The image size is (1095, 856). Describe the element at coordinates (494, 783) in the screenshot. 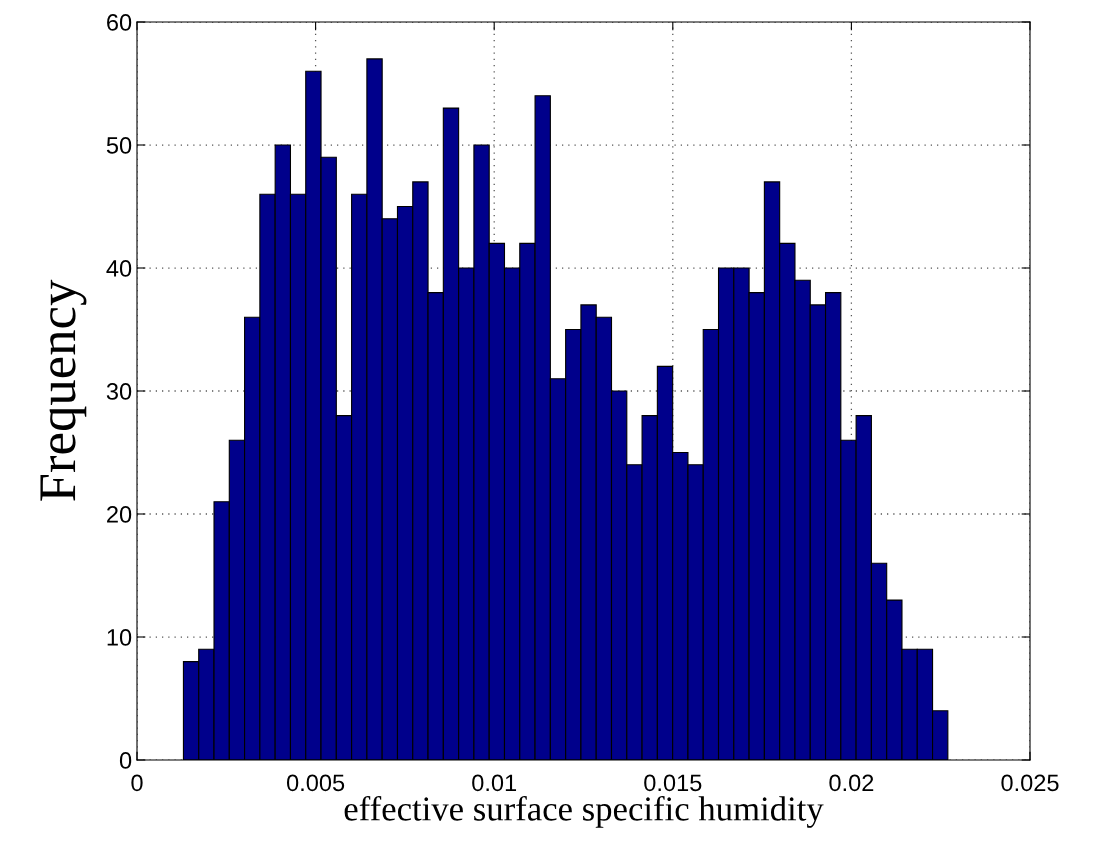

I see `x-tick-label: 0.01` at that location.